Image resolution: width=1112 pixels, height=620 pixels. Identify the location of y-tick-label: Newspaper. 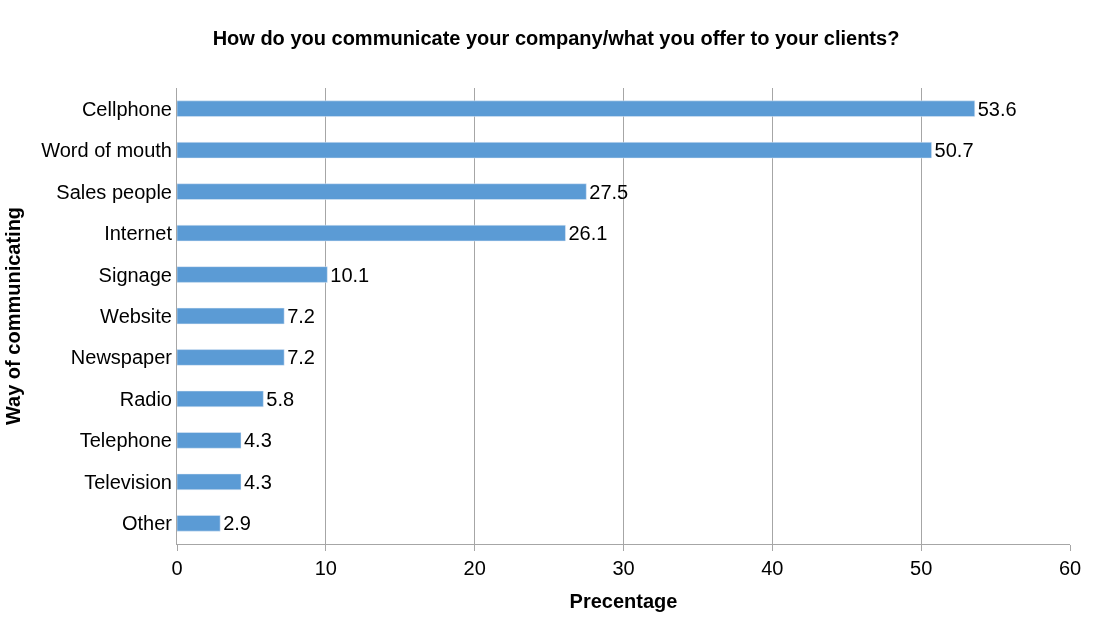
(121, 357).